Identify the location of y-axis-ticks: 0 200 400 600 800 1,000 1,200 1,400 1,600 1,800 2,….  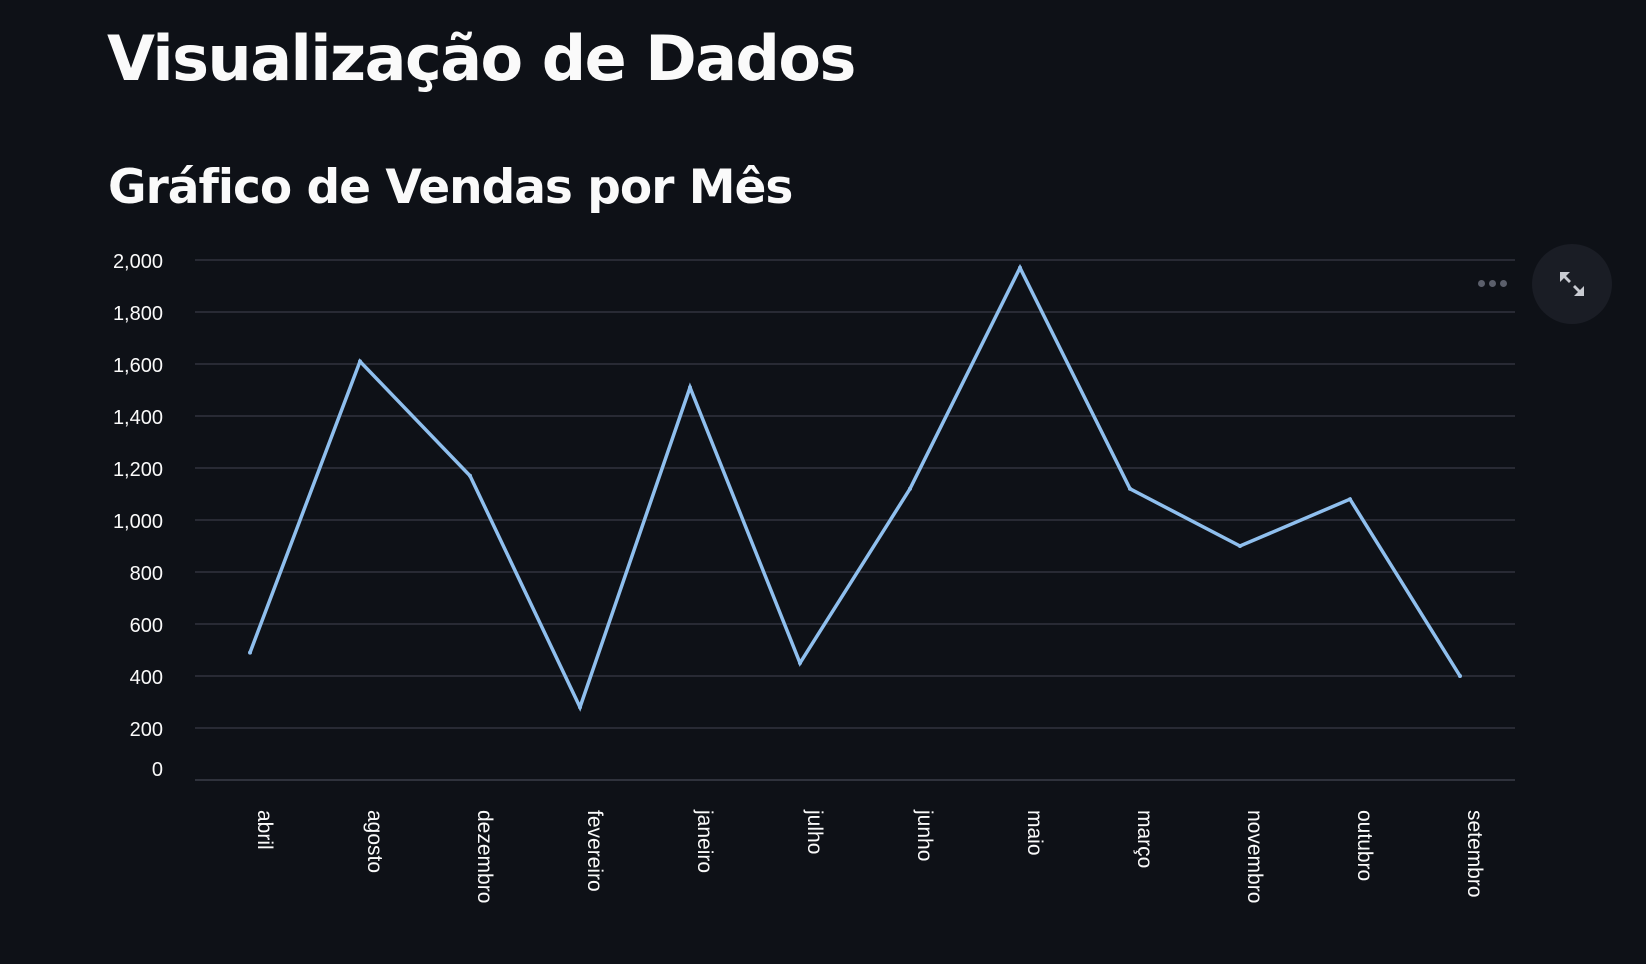
(138, 516).